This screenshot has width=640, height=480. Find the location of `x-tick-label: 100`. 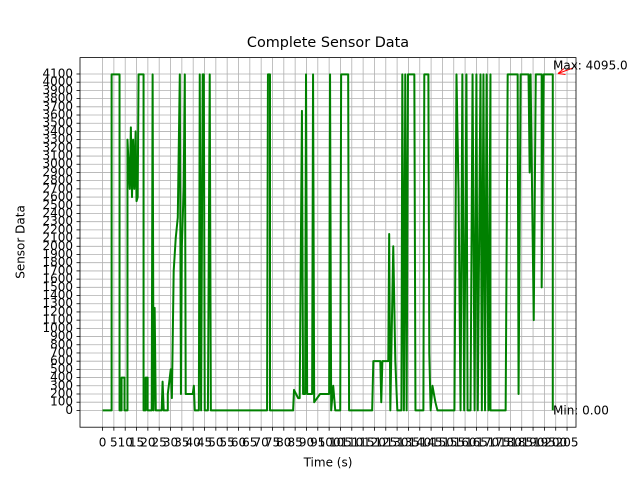

x-tick-label: 100 is located at coordinates (329, 443).